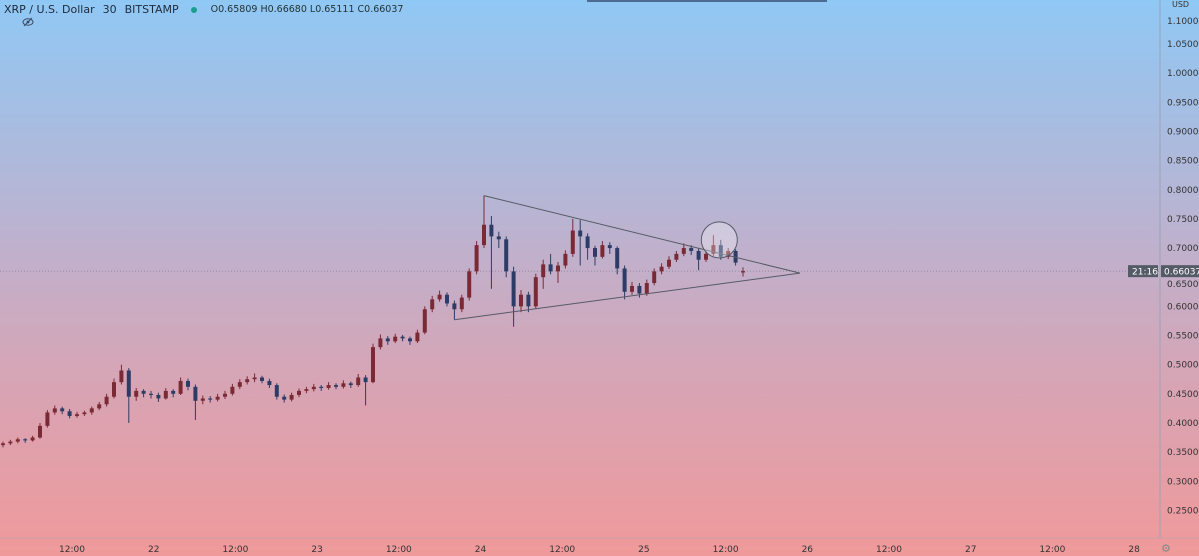 The image size is (1199, 556). I want to click on top-toolbar-edge, so click(707, 1).